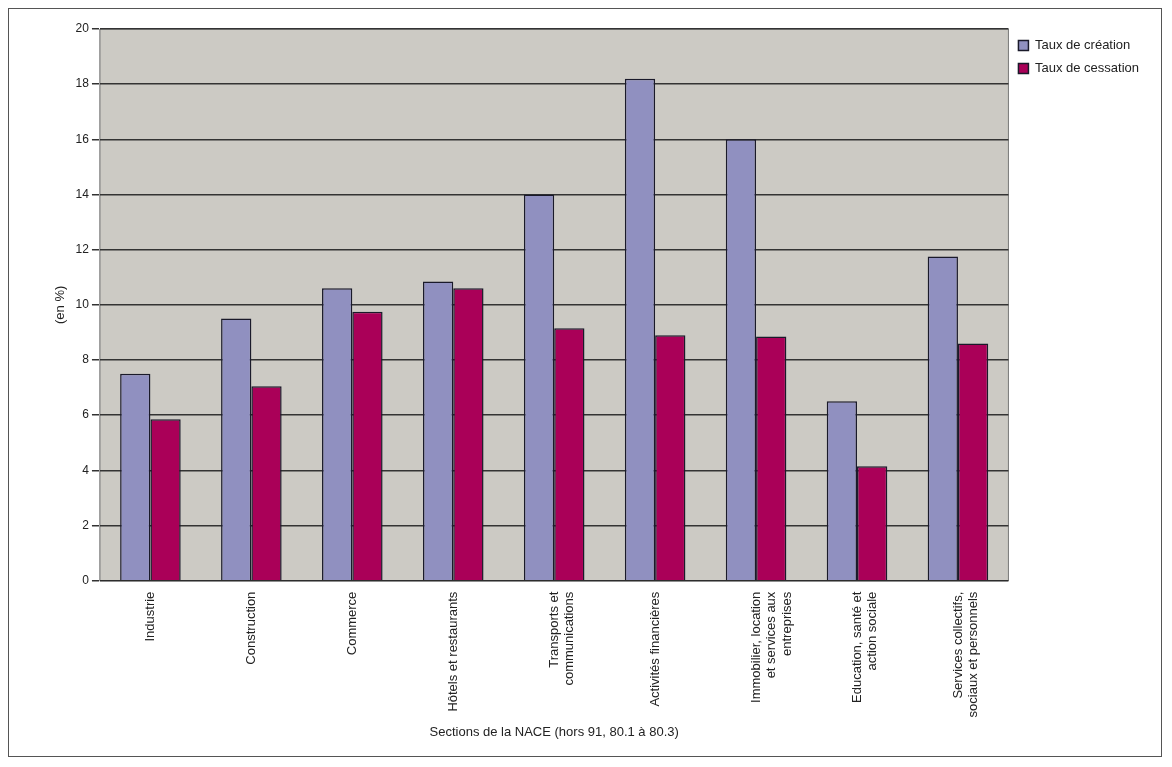 The width and height of the screenshot is (1172, 767). Describe the element at coordinates (250, 628) in the screenshot. I see `x-tick-label: Construction` at that location.